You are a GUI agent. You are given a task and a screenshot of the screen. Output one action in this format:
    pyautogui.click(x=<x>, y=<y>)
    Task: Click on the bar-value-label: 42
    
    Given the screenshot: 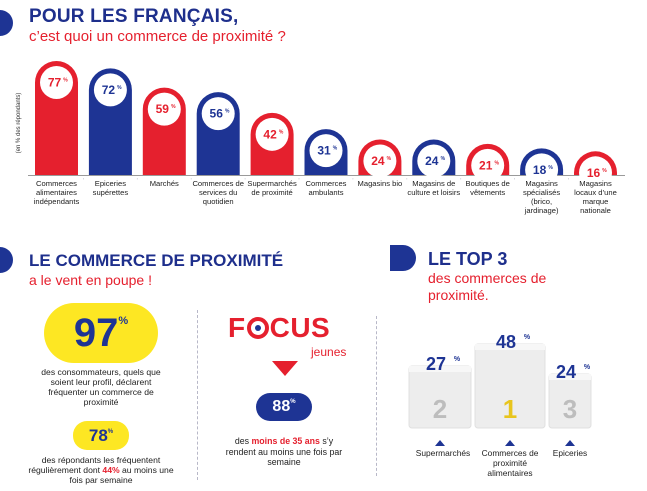 What is the action you would take?
    pyautogui.click(x=270, y=134)
    